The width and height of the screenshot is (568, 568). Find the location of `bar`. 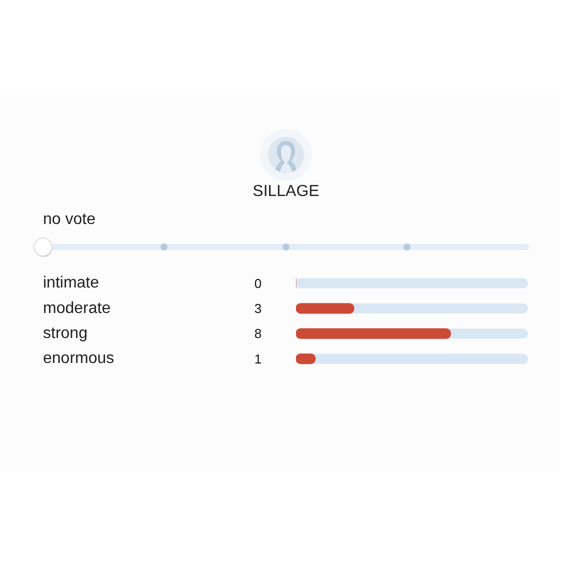

bar is located at coordinates (325, 308).